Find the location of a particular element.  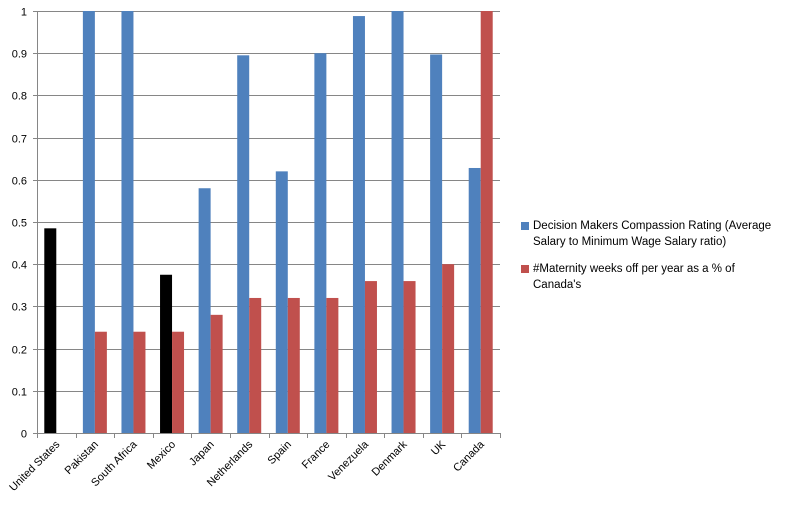

x-tick-label: France is located at coordinates (316, 455).